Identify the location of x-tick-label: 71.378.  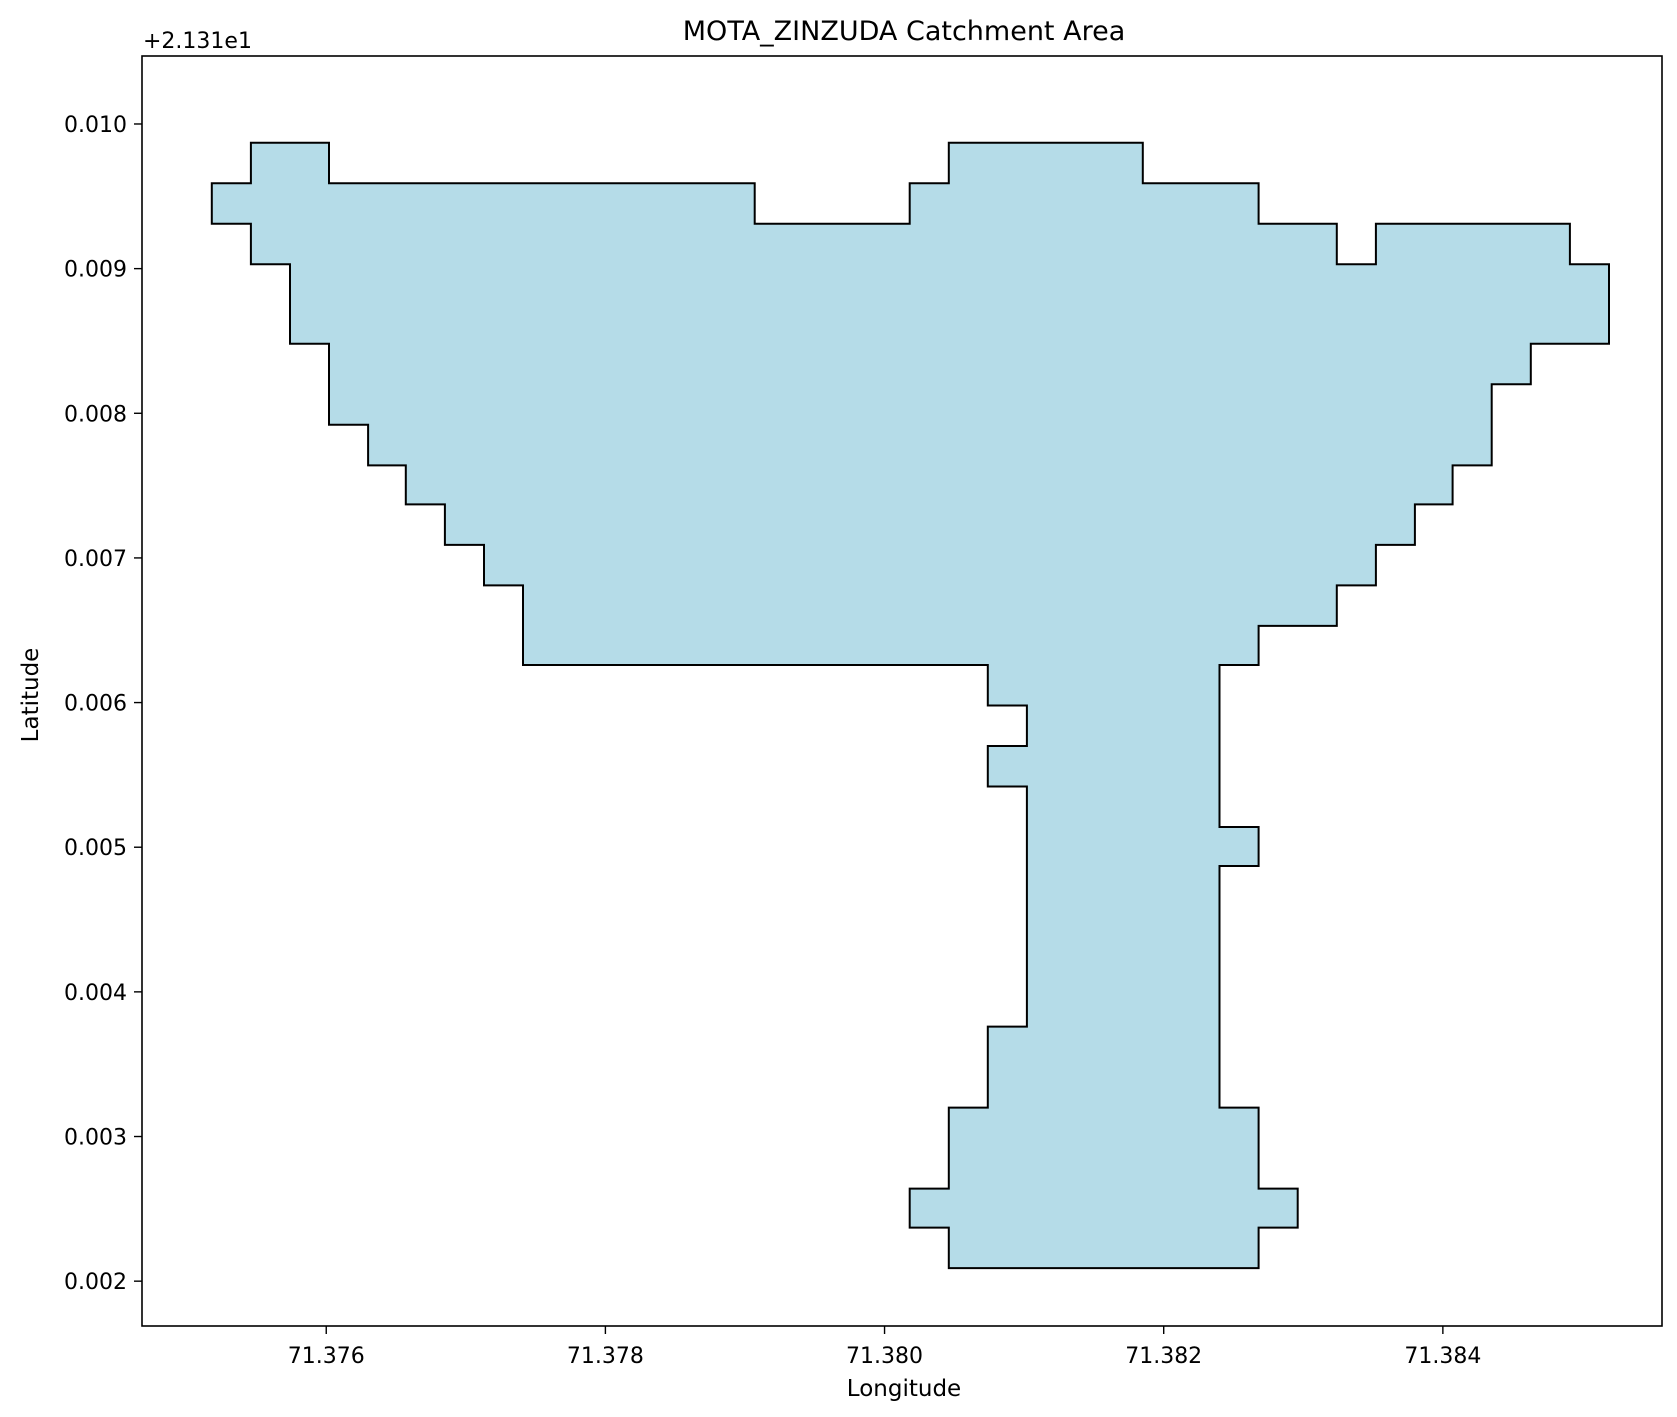
(605, 1356).